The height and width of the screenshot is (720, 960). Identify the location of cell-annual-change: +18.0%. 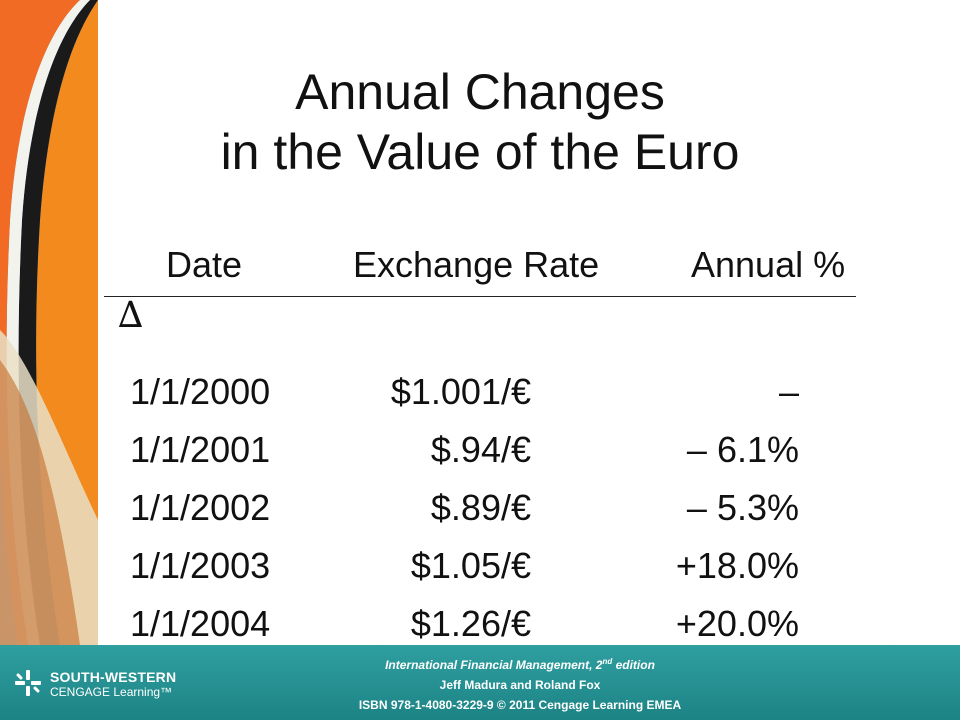
(737, 565).